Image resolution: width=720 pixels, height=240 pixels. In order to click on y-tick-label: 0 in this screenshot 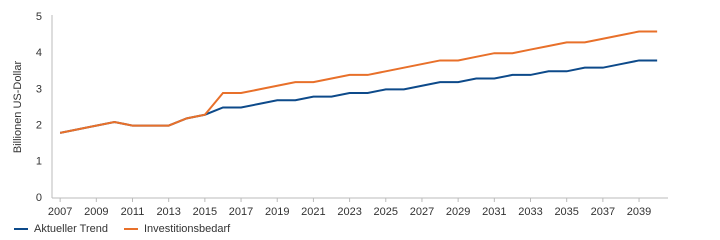, I will do `click(39, 198)`.